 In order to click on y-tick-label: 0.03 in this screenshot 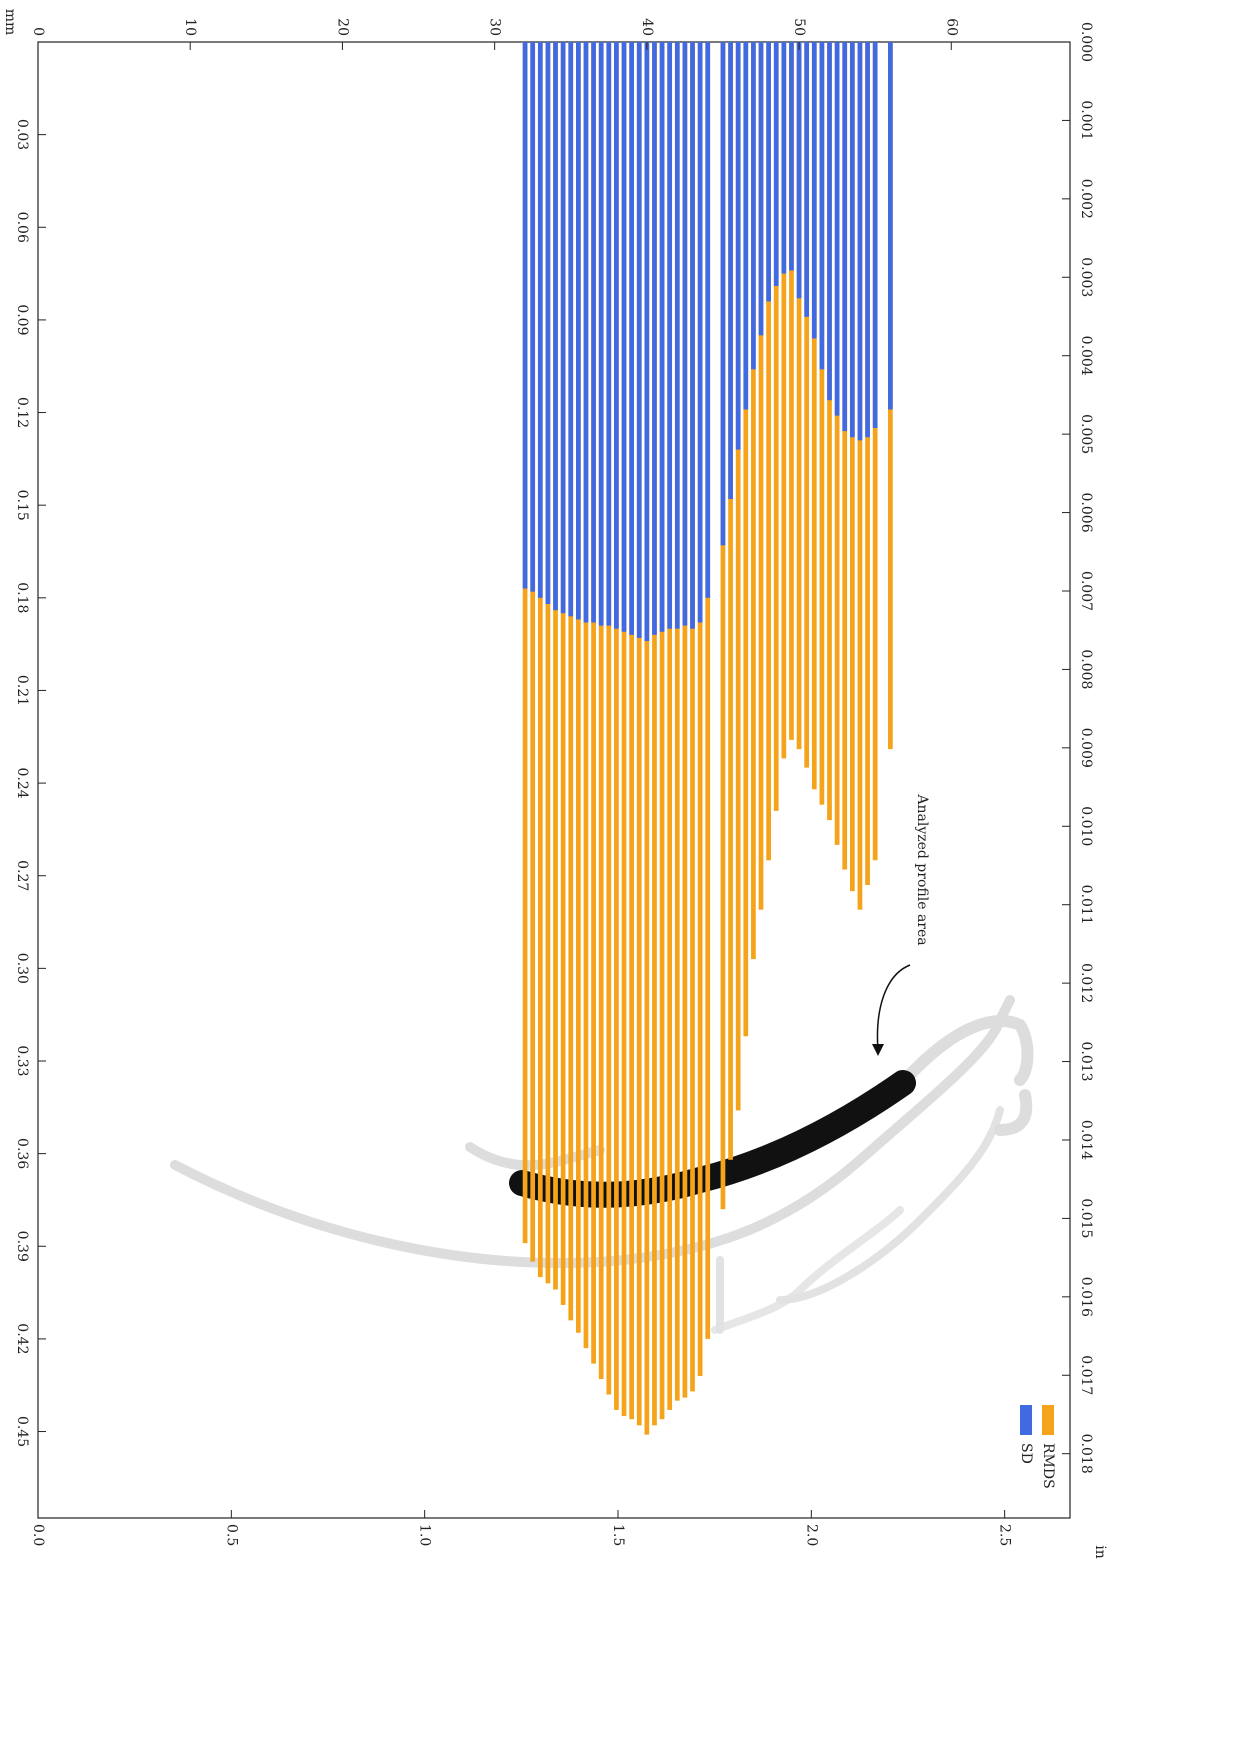, I will do `click(22, 134)`.